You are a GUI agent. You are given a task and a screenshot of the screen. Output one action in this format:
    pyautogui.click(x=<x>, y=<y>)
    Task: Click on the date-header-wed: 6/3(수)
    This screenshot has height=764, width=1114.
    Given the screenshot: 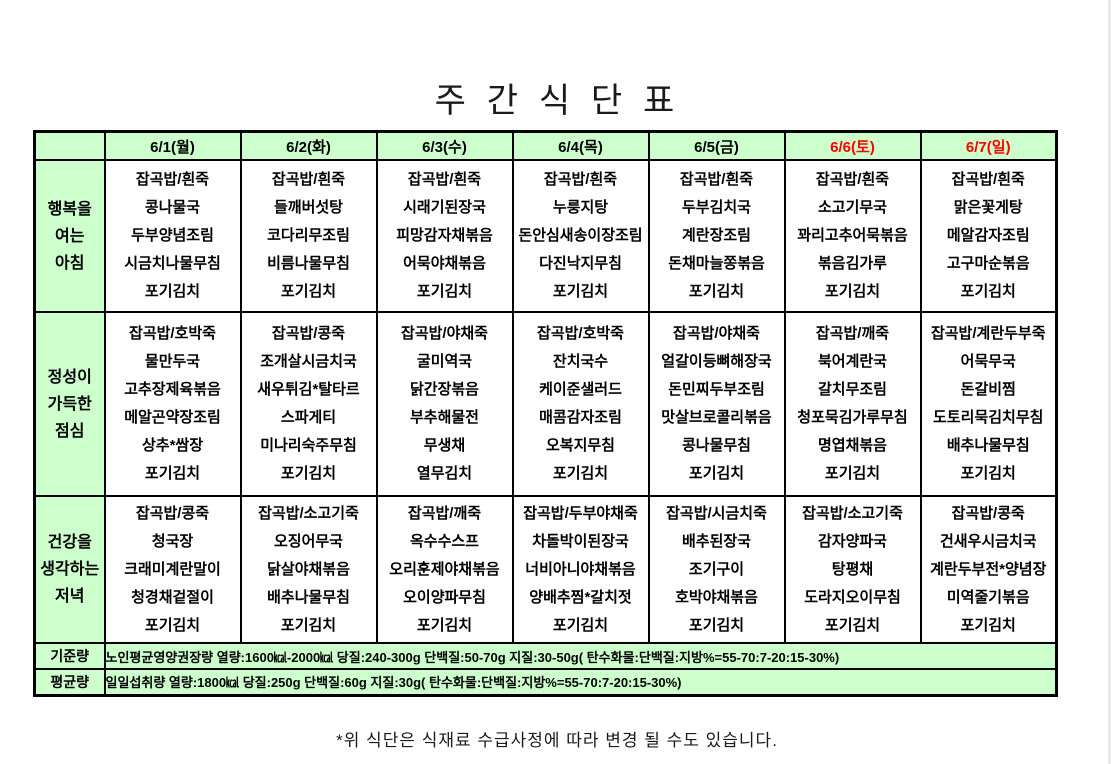 What is the action you would take?
    pyautogui.click(x=444, y=145)
    